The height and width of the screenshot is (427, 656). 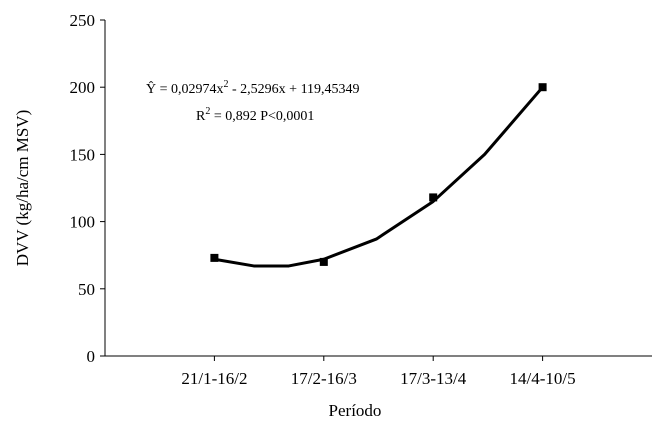 What do you see at coordinates (226, 84) in the screenshot?
I see `equation-sup: 2` at bounding box center [226, 84].